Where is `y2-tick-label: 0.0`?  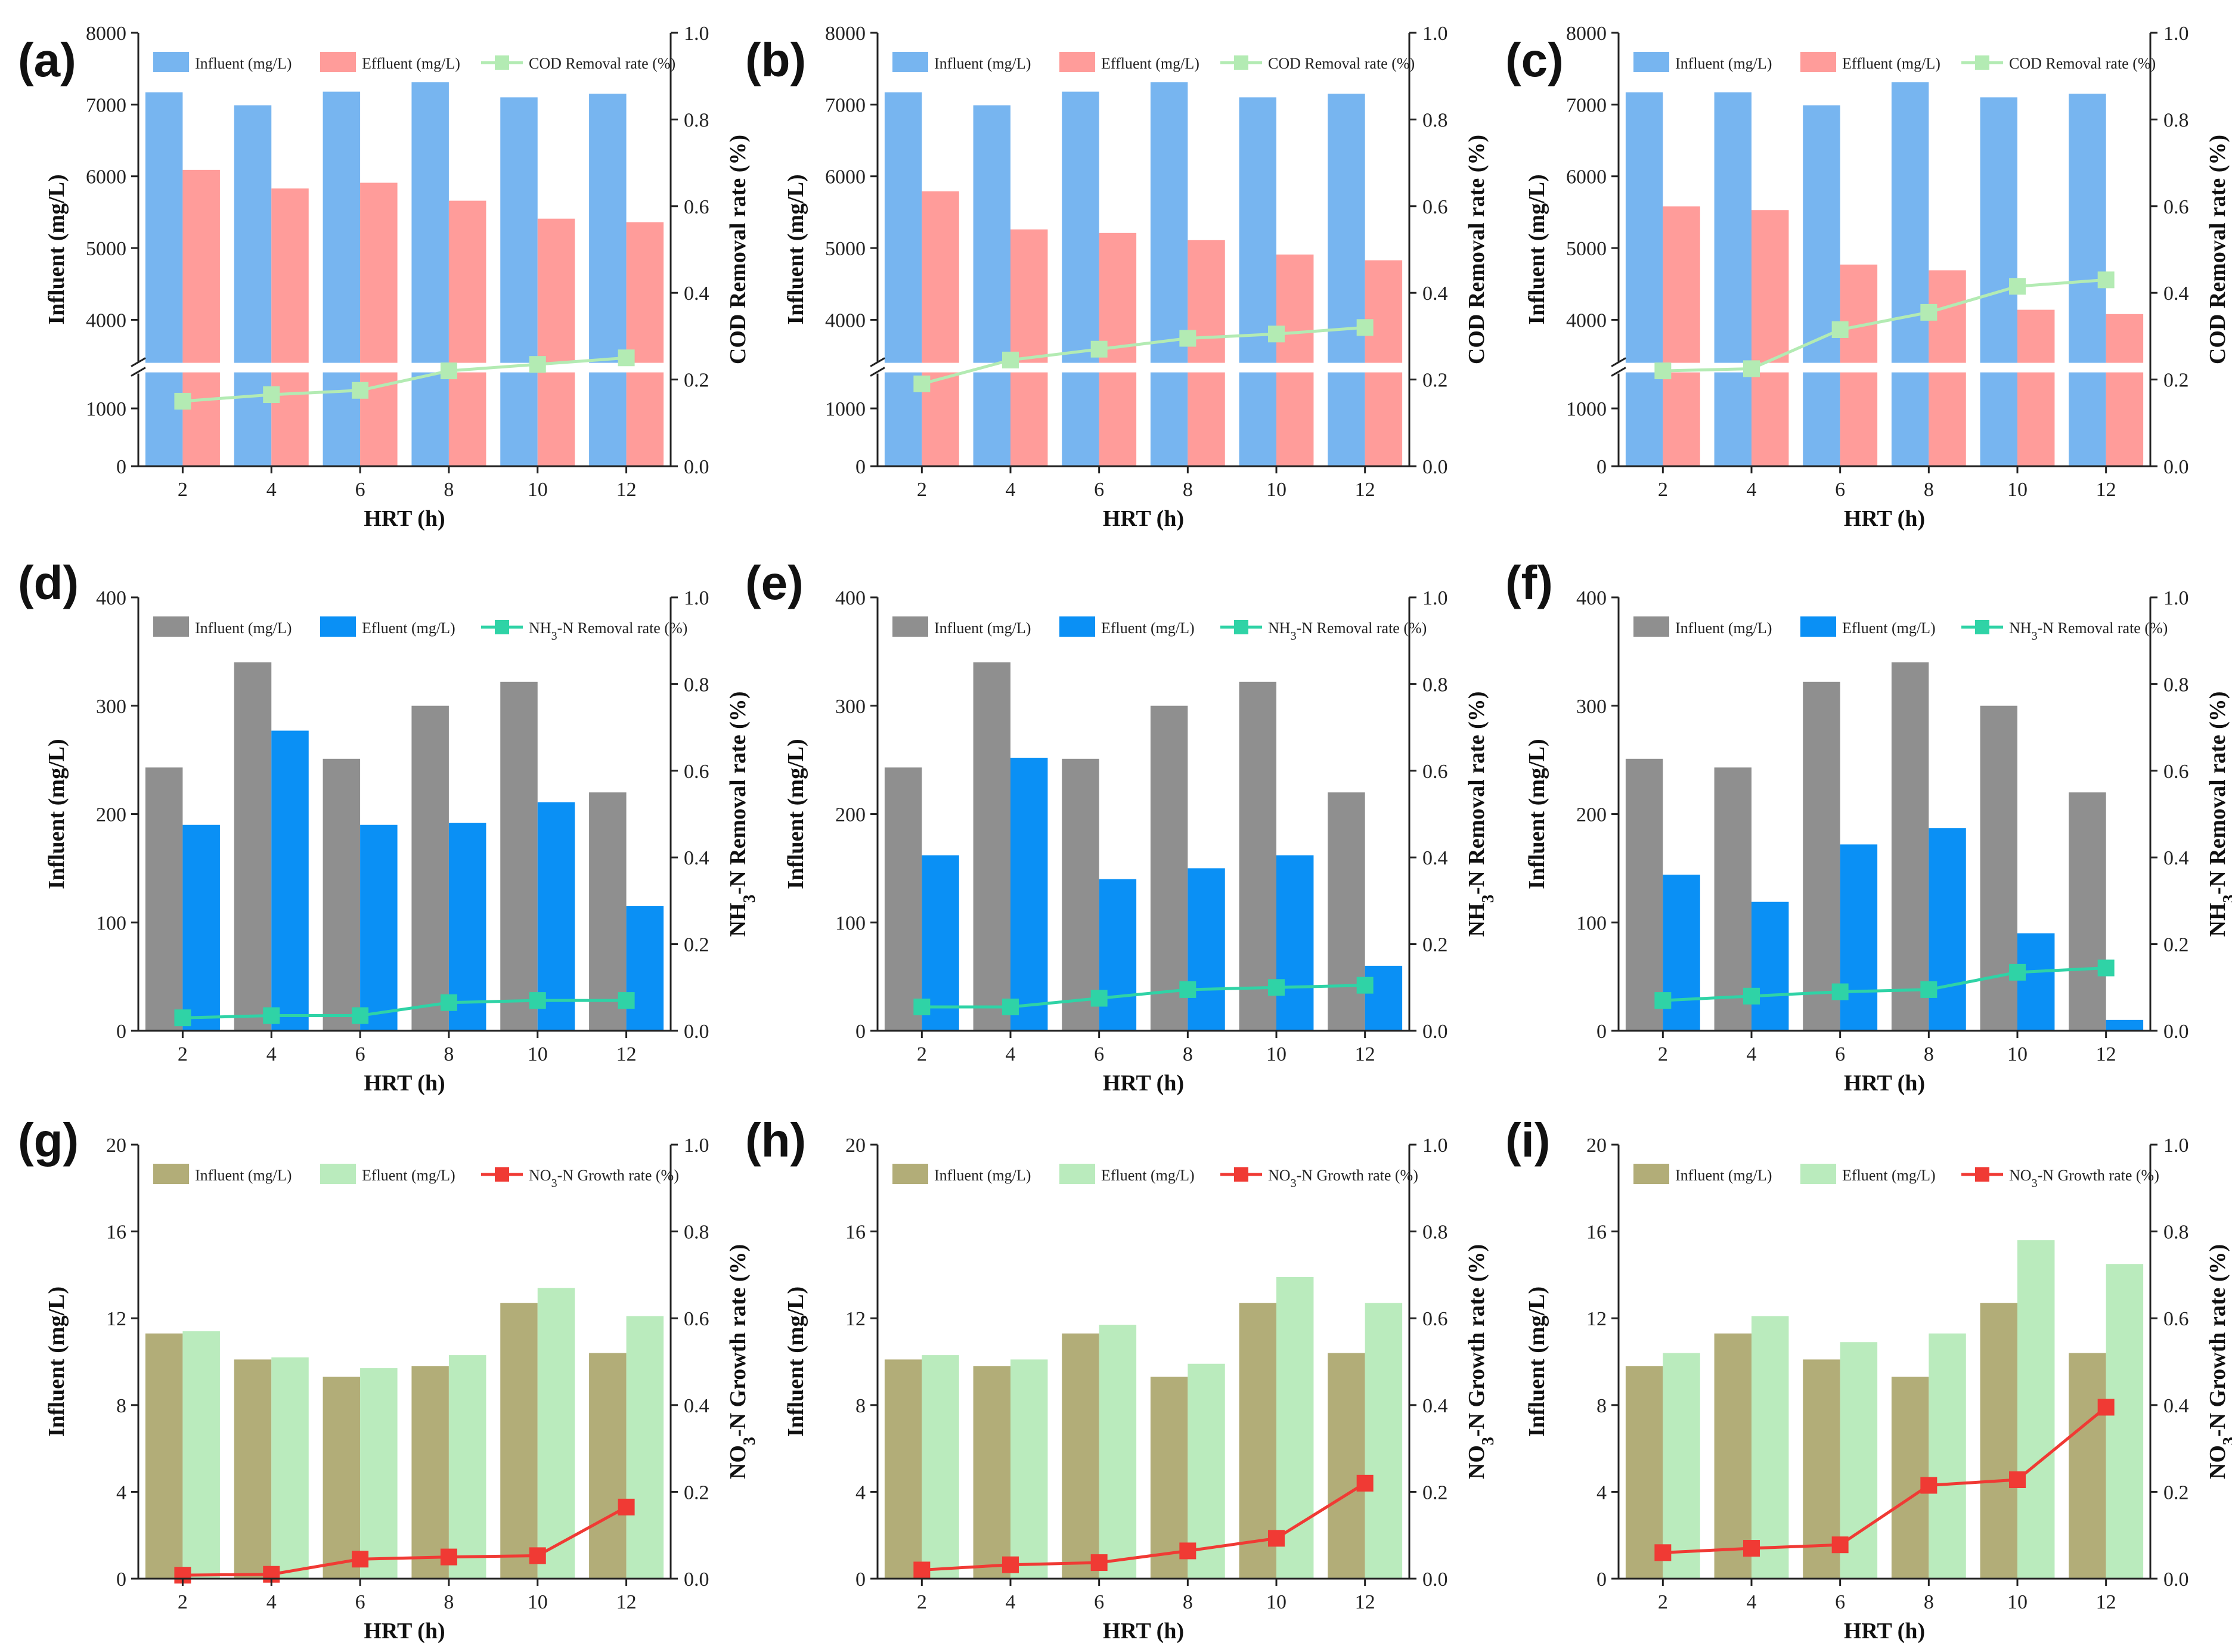 y2-tick-label: 0.0 is located at coordinates (2176, 467).